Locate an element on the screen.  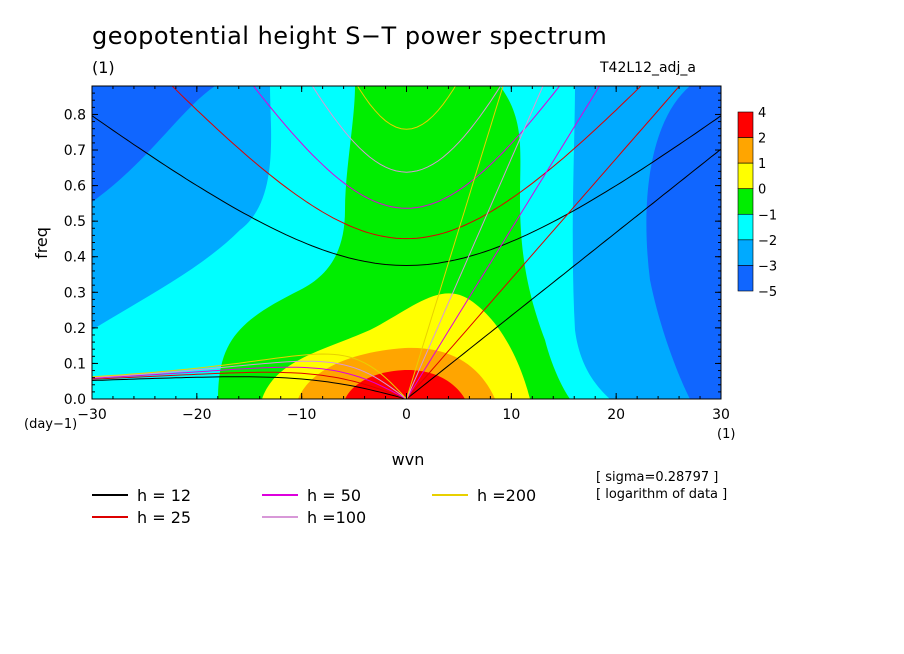
y-tick-label: 0.3 is located at coordinates (75, 293).